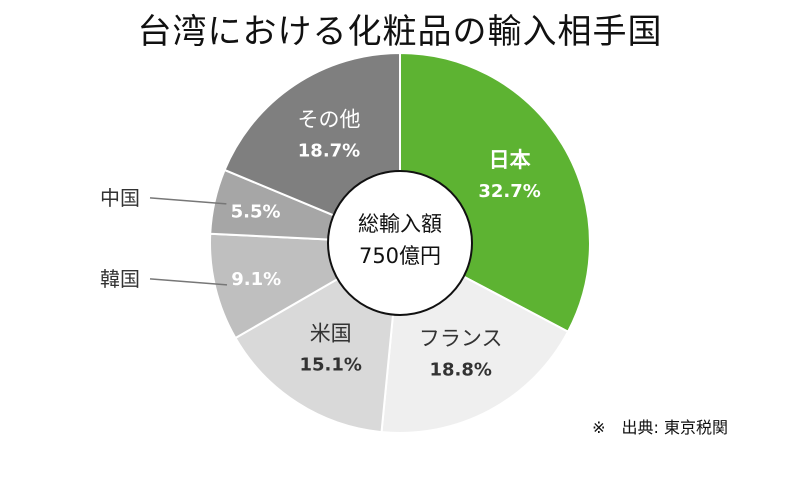  I want to click on slice-name-4: 中国, so click(120, 198).